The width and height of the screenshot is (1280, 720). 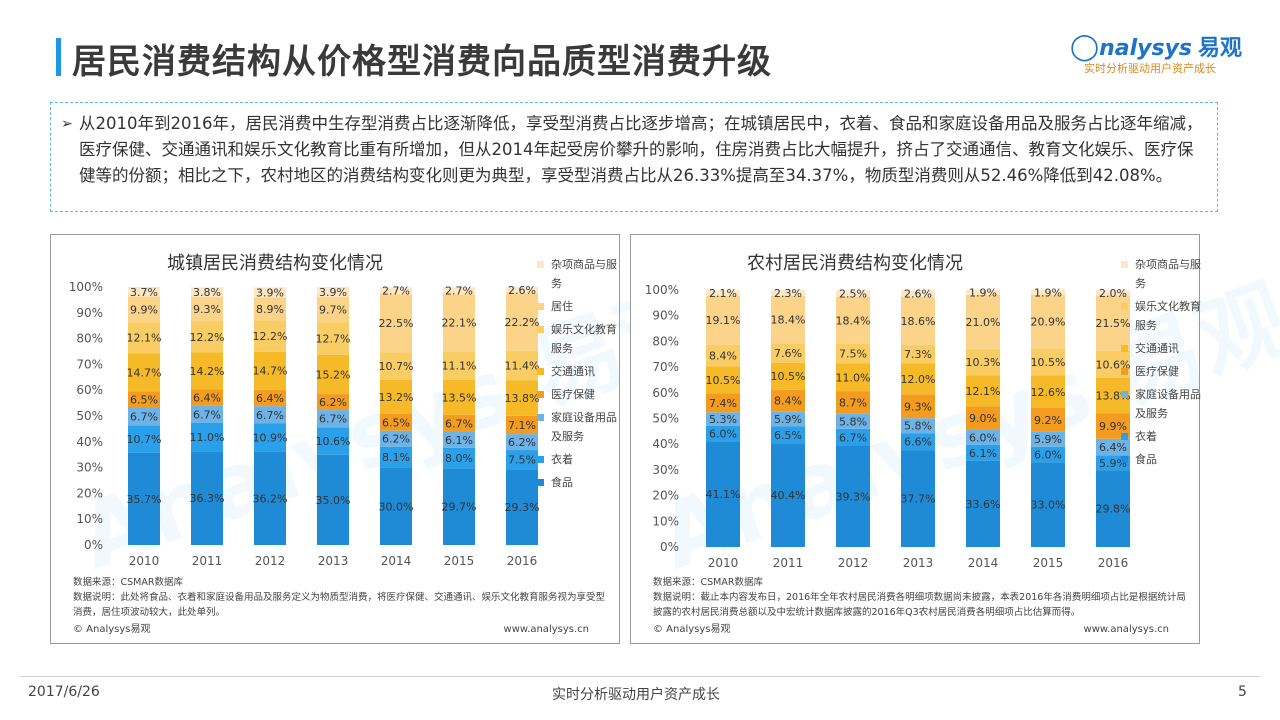 I want to click on title-accent-bar, so click(x=58, y=57).